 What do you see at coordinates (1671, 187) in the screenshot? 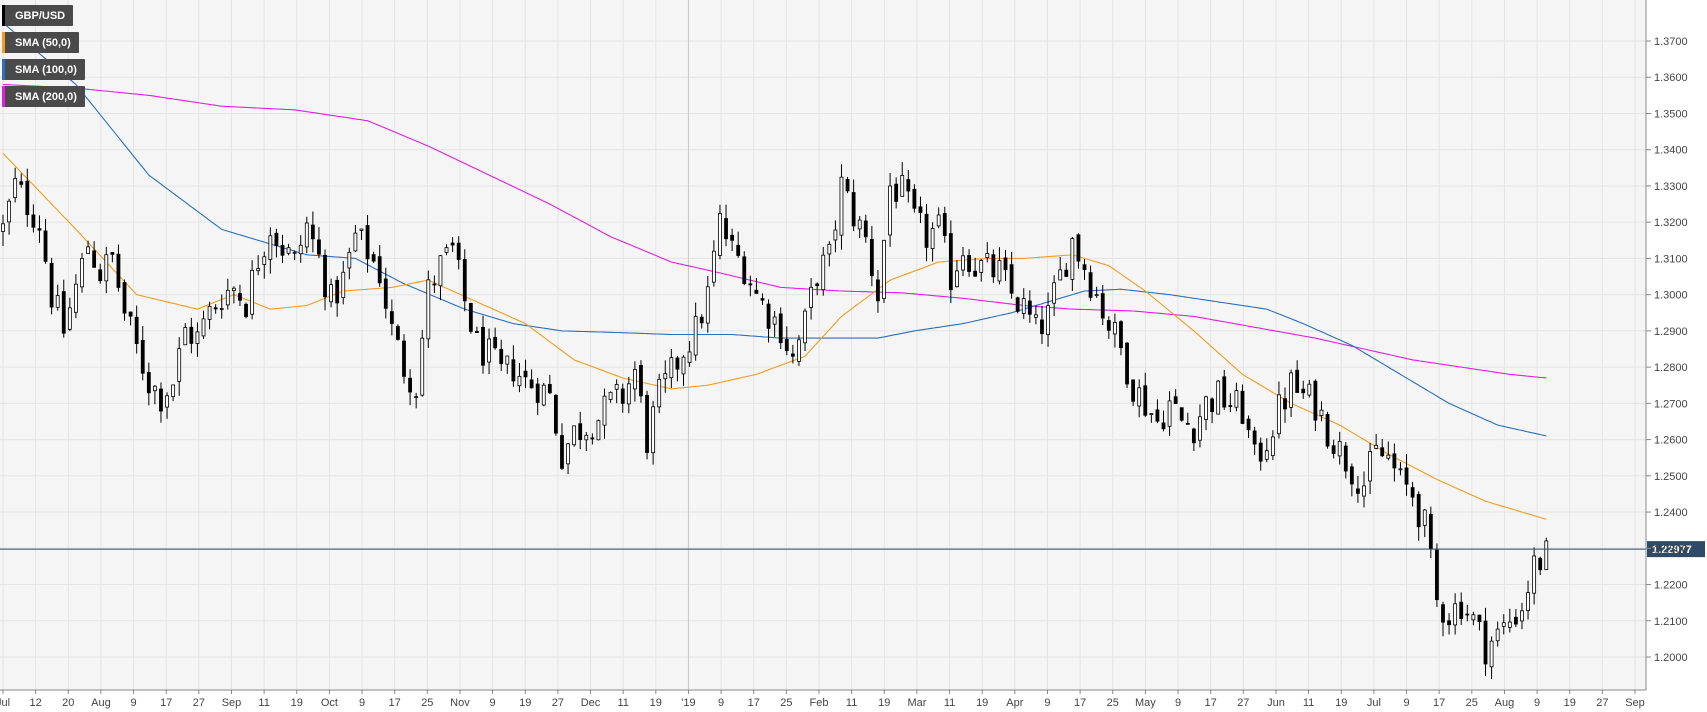
I see `y-tick-label: 1.3300` at bounding box center [1671, 187].